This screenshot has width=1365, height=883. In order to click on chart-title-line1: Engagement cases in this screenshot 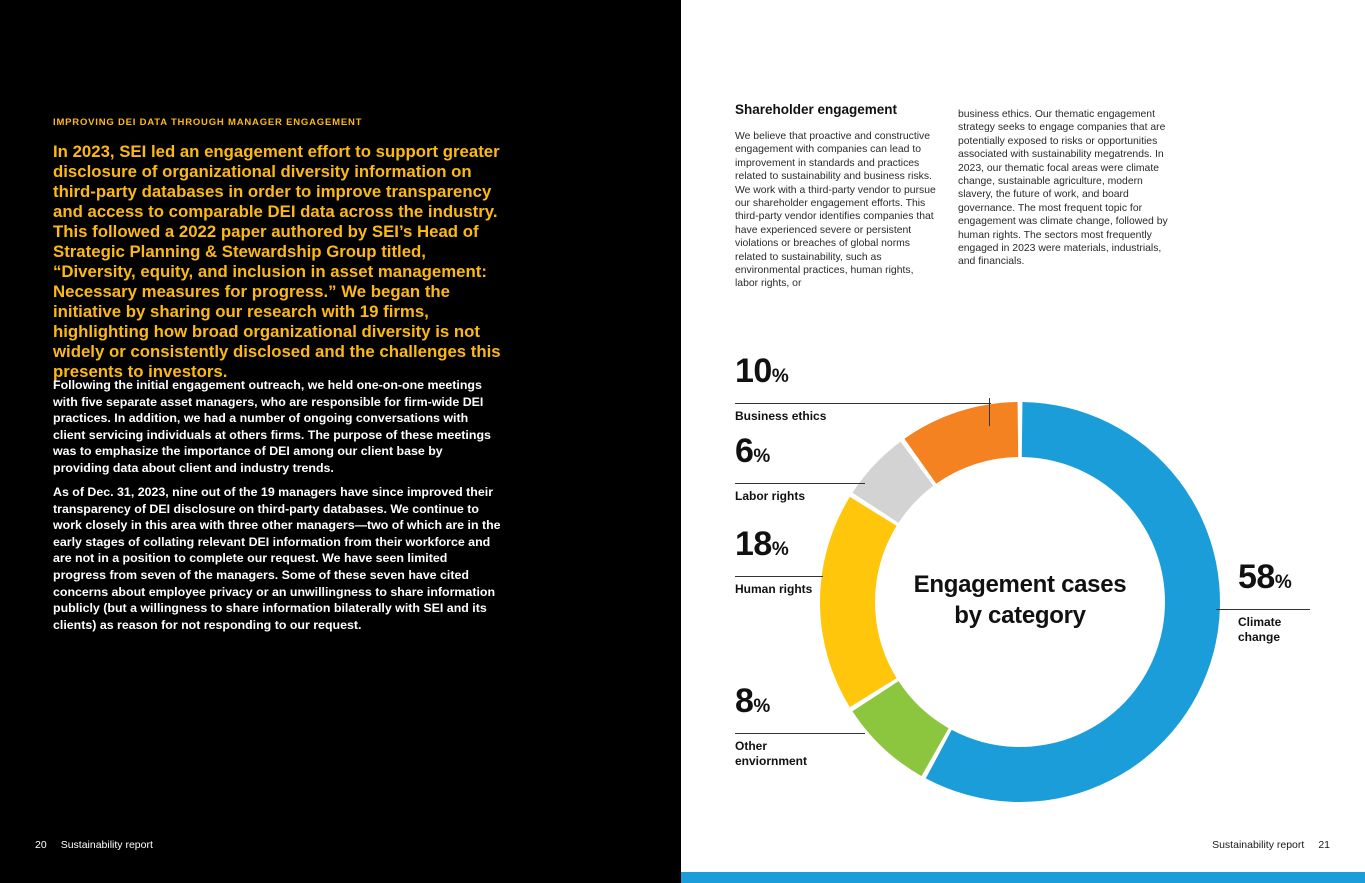, I will do `click(1020, 584)`.